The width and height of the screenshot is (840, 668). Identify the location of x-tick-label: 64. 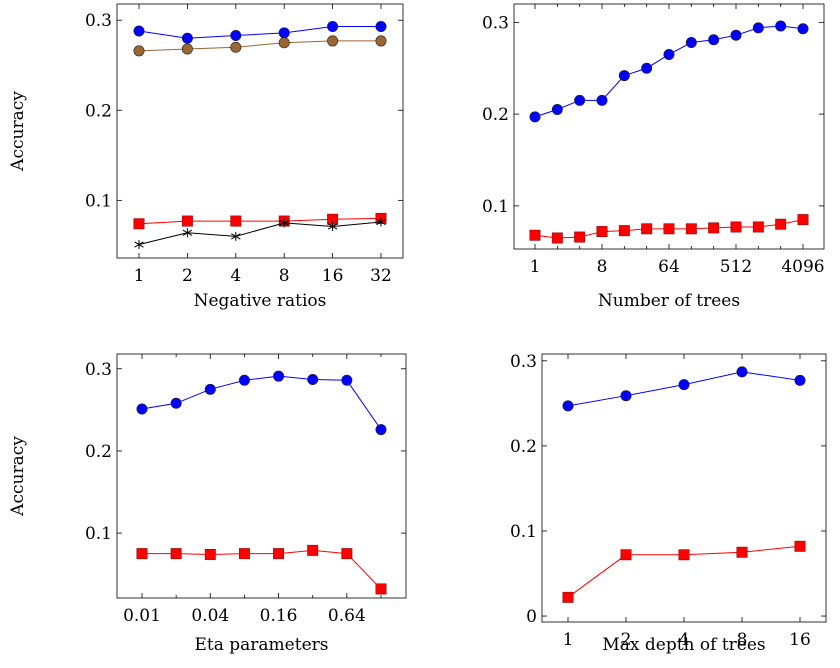
(669, 267).